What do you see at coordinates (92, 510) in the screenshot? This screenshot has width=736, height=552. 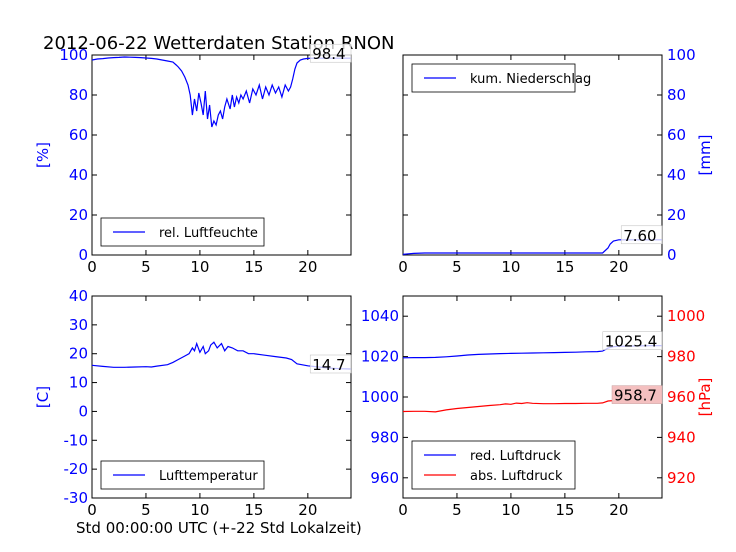 I see `temperature-xtick-label-0: 0` at bounding box center [92, 510].